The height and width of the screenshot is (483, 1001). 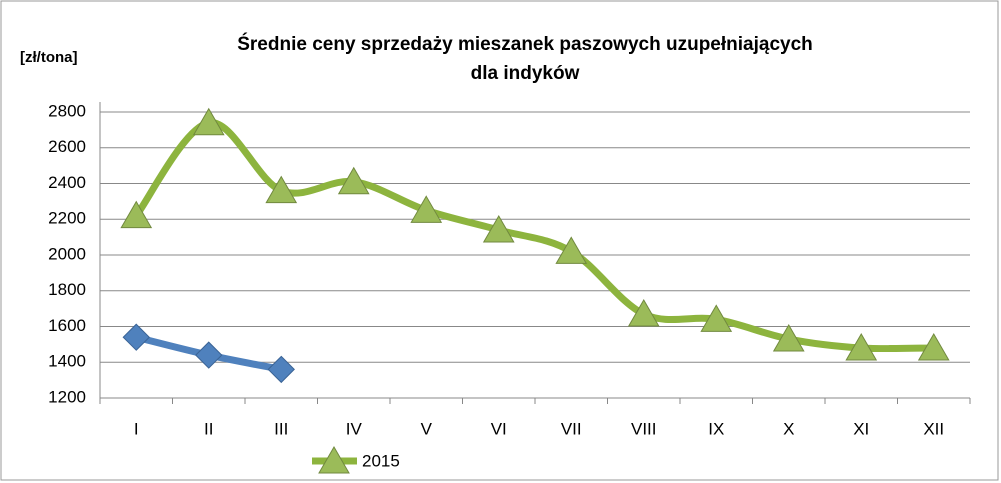 I want to click on y-tick-label: 1400, so click(x=67, y=361).